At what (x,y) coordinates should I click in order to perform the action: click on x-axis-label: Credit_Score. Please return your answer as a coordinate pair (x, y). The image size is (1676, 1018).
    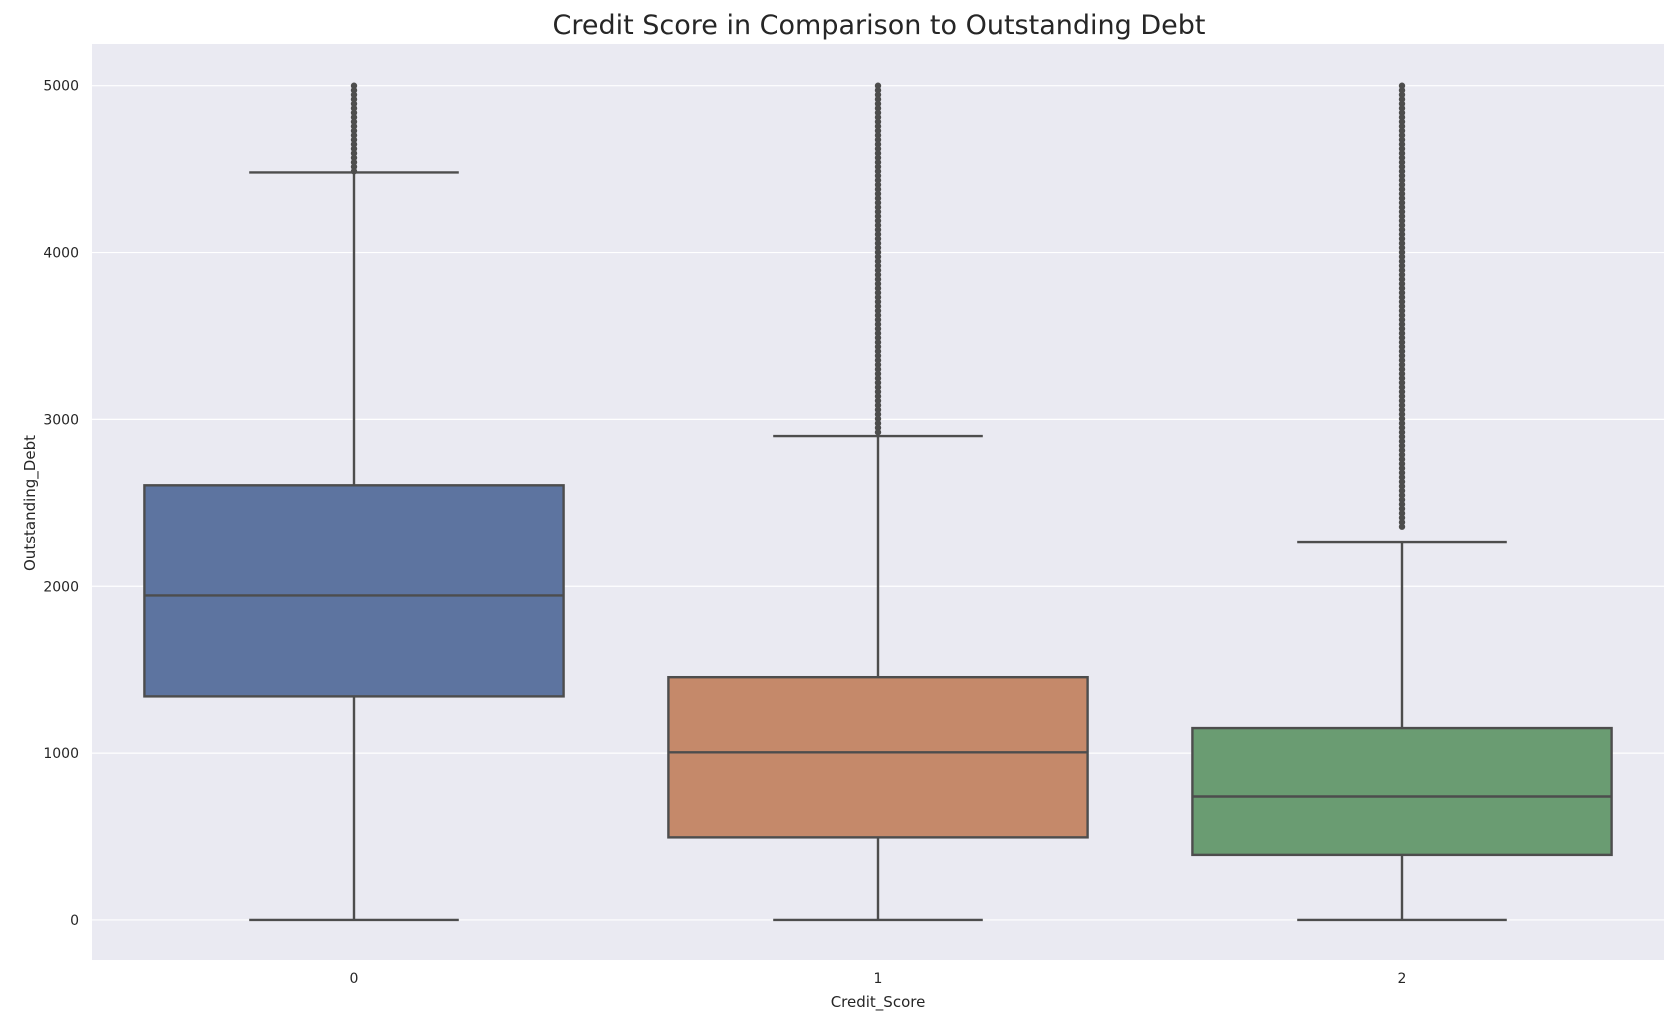
    Looking at the image, I should click on (878, 1002).